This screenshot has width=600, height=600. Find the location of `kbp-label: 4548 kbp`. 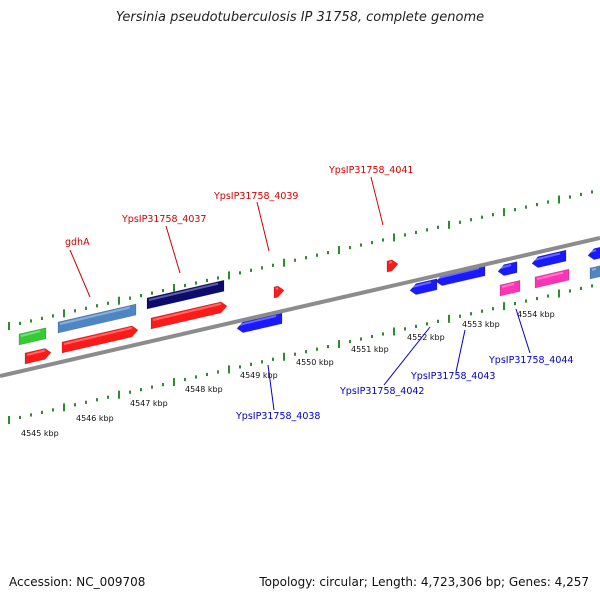

kbp-label: 4548 kbp is located at coordinates (204, 389).